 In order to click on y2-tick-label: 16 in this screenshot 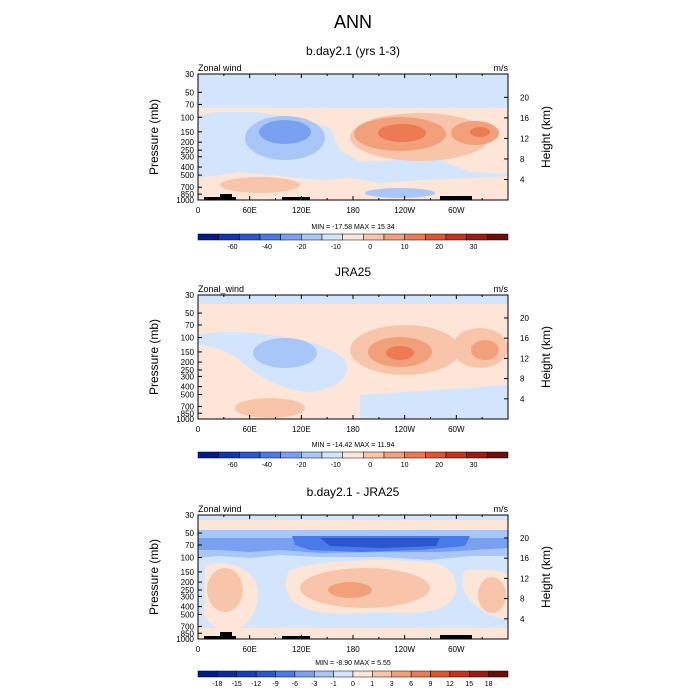, I will do `click(524, 558)`.